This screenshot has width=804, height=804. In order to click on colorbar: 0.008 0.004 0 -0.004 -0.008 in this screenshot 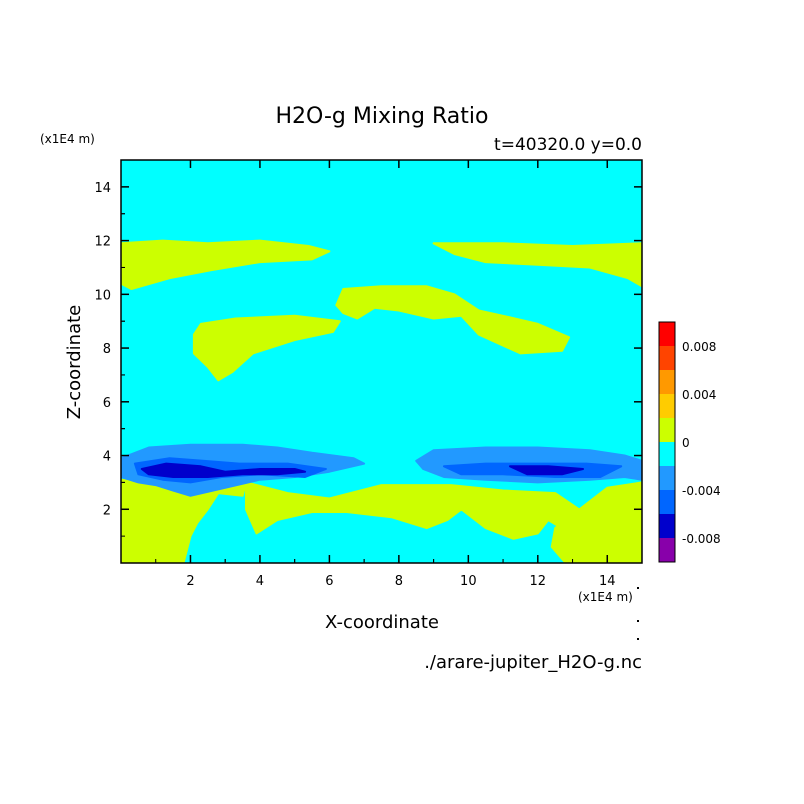, I will do `click(689, 442)`.